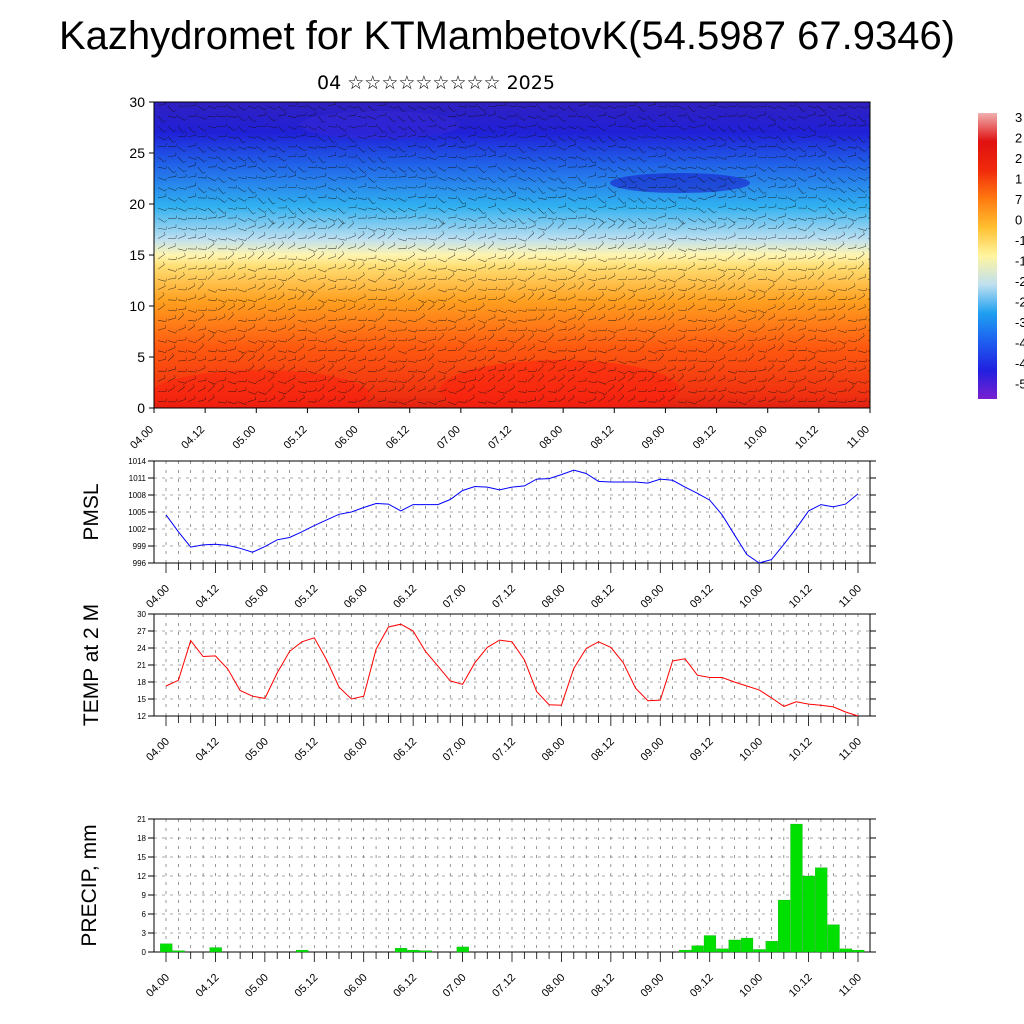  Describe the element at coordinates (140, 546) in the screenshot. I see `ytick-label: 999` at that location.